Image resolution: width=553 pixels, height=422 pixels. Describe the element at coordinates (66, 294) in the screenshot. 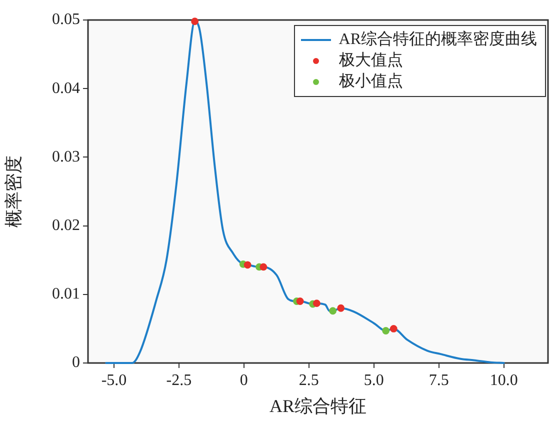

I see `y-tick-label: 0.01` at that location.